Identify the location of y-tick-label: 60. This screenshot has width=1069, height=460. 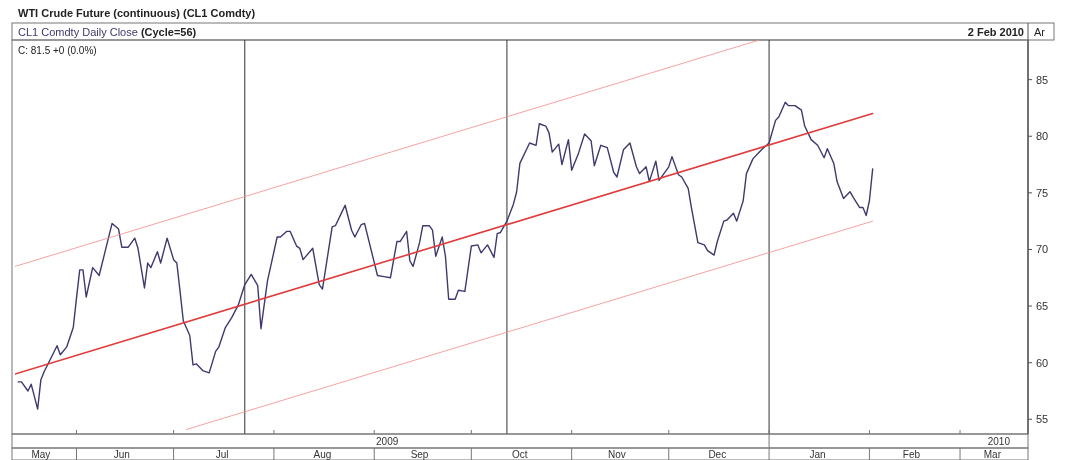
(1042, 362).